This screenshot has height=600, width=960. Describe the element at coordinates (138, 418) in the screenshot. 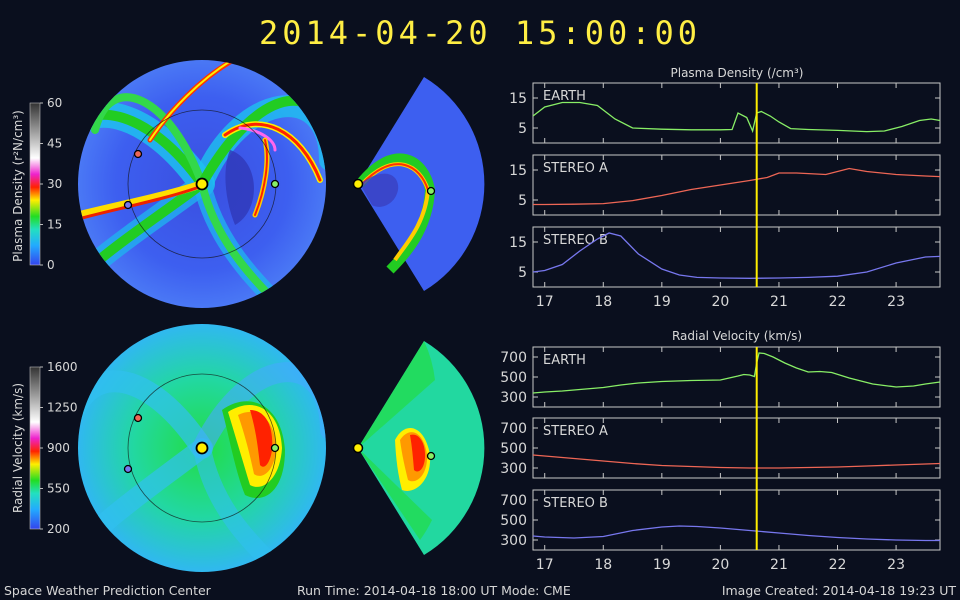

I see `velocity-stereo-a-marker` at that location.